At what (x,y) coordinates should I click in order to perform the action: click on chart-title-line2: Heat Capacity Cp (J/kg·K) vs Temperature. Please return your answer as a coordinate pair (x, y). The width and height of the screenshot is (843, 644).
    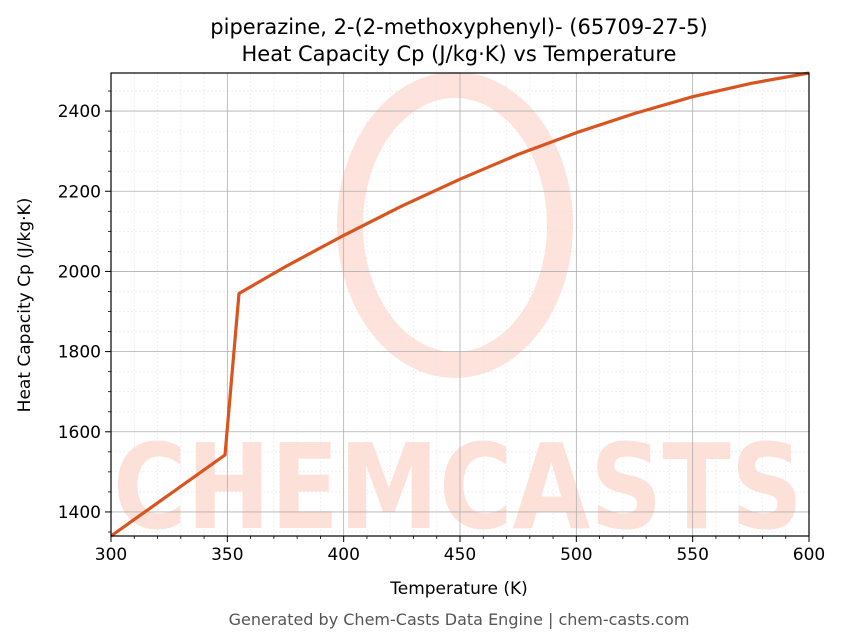
    Looking at the image, I should click on (459, 54).